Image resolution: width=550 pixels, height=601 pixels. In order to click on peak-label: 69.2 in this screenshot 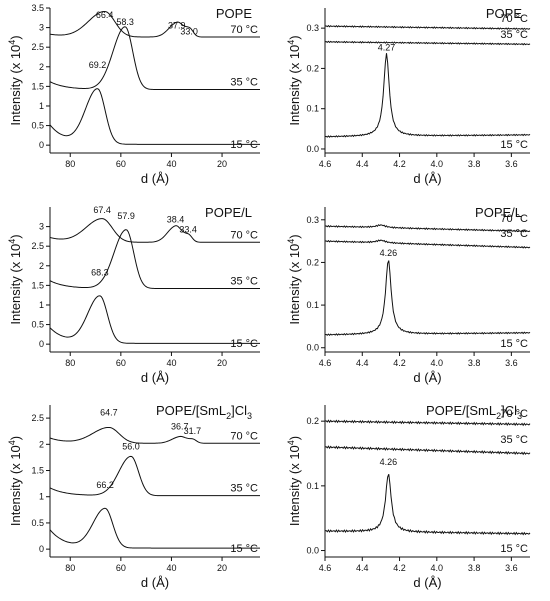, I will do `click(98, 65)`.